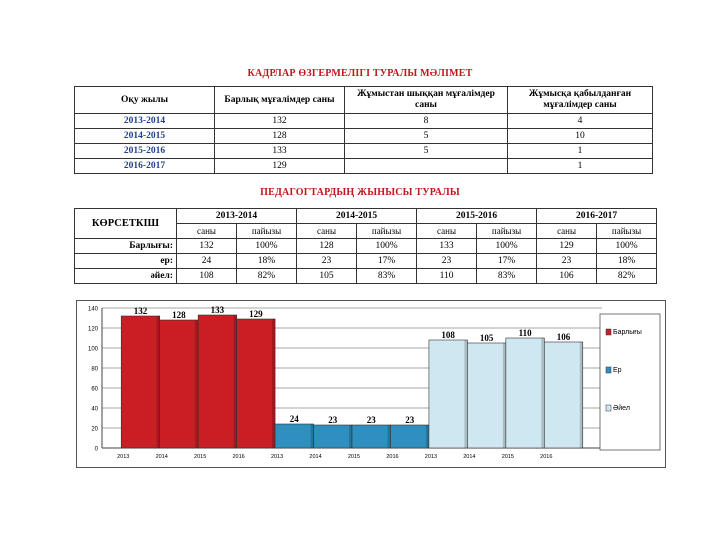 The width and height of the screenshot is (720, 540). What do you see at coordinates (426, 100) in the screenshot?
I see `header-left-teachers: Жұмыстан шыққан мұғалімдер саны` at bounding box center [426, 100].